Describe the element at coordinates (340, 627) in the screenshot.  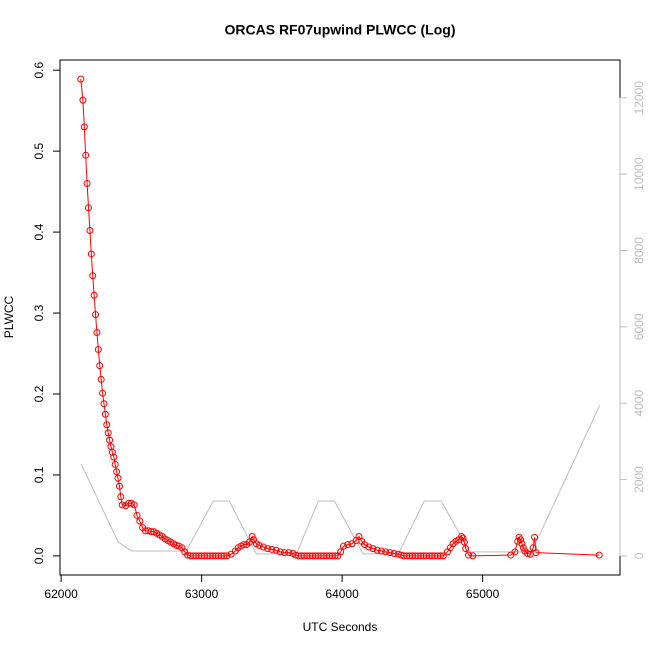
I see `x-axis-label: UTC Seconds` at that location.